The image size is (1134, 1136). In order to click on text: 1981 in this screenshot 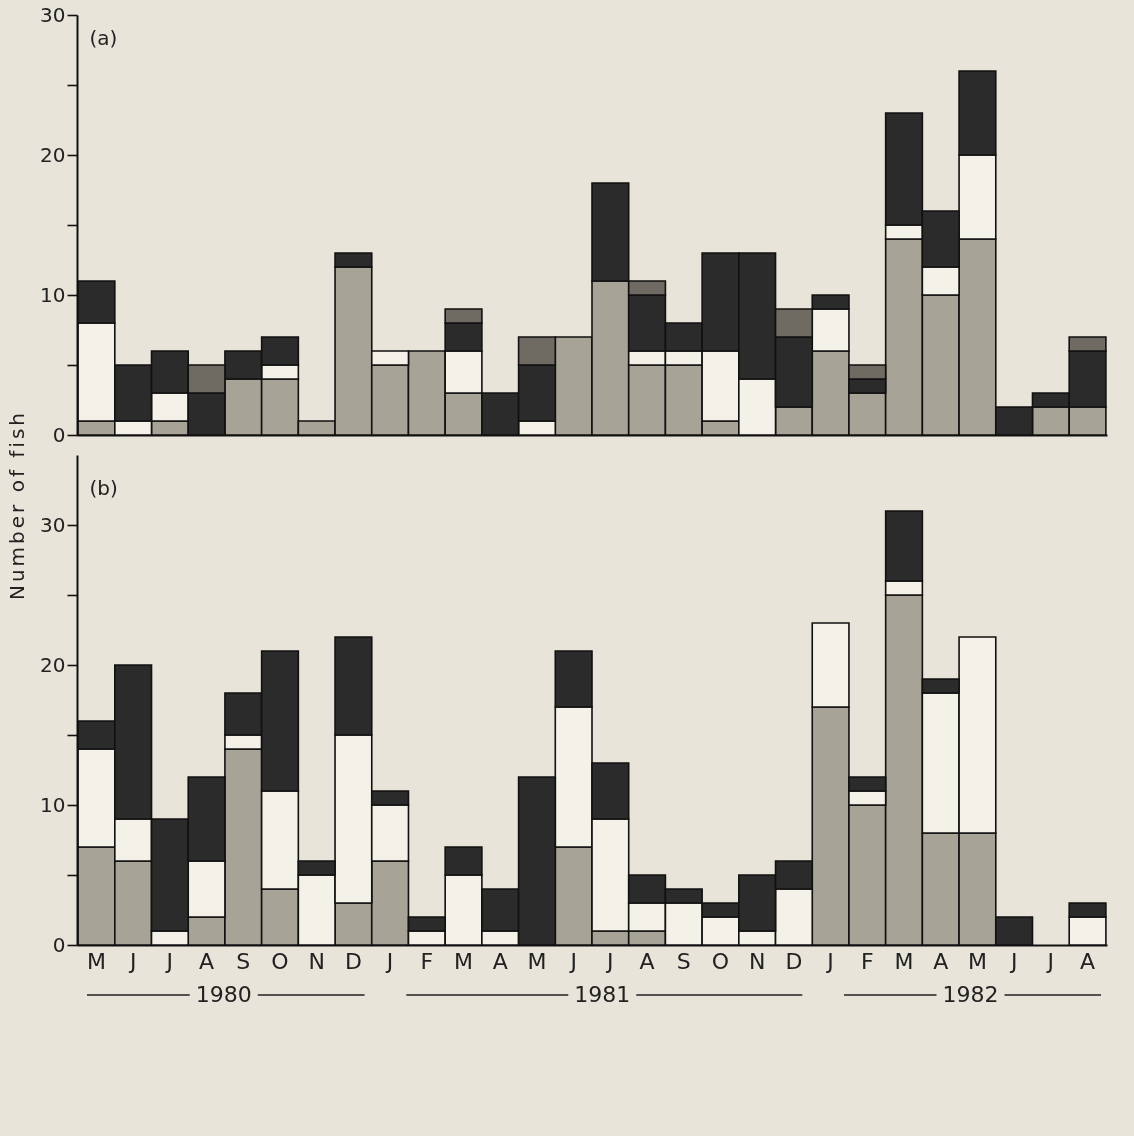, I will do `click(602, 994)`.